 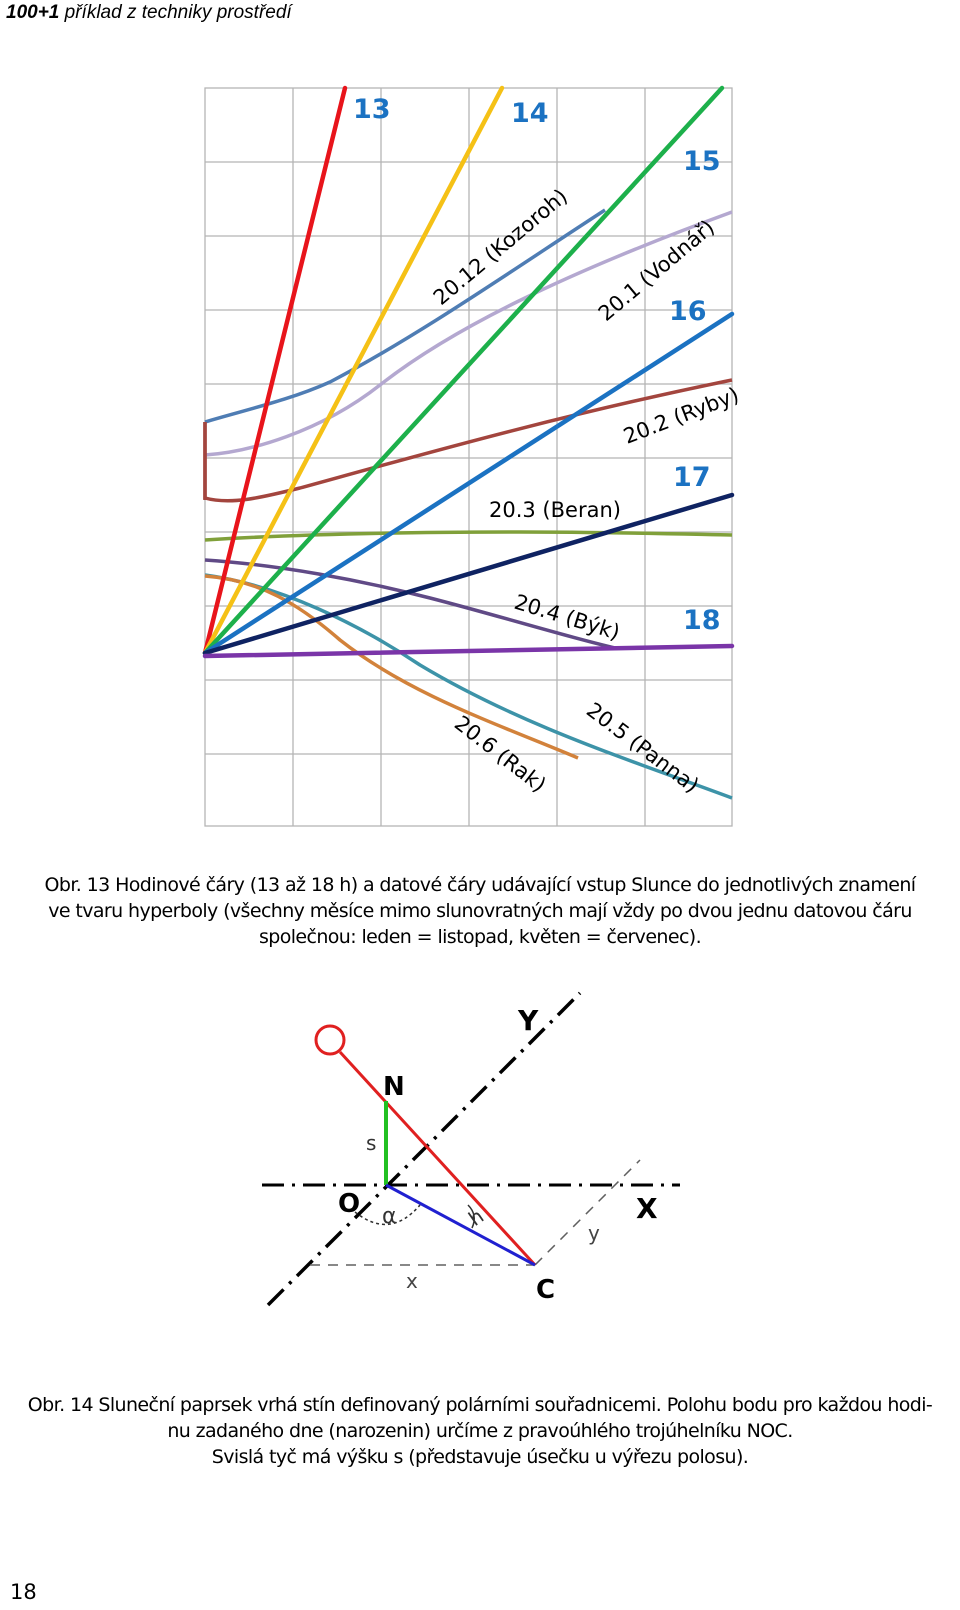 I want to click on date-line-vodnar, so click(x=468, y=333).